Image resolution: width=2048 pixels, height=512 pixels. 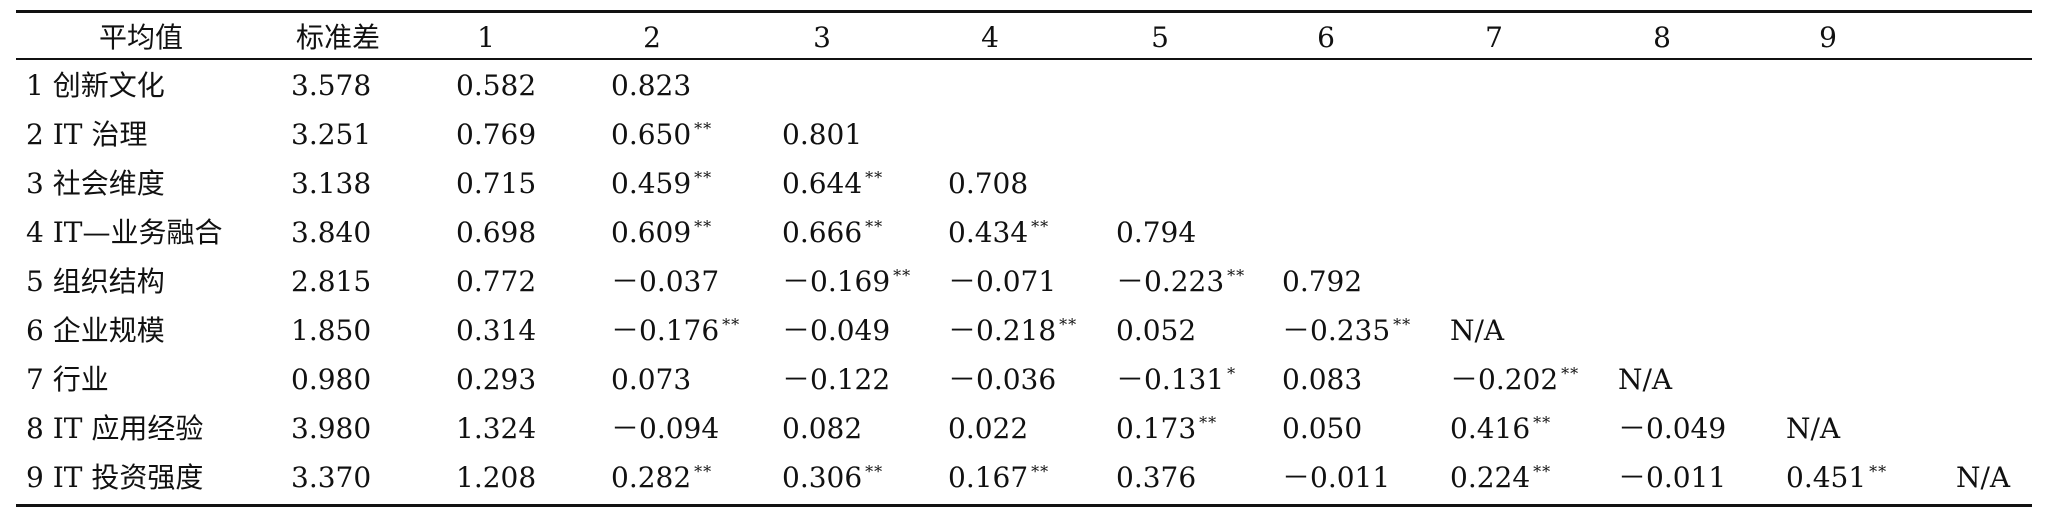 What do you see at coordinates (651, 232) in the screenshot?
I see `cell-value: 0.609` at bounding box center [651, 232].